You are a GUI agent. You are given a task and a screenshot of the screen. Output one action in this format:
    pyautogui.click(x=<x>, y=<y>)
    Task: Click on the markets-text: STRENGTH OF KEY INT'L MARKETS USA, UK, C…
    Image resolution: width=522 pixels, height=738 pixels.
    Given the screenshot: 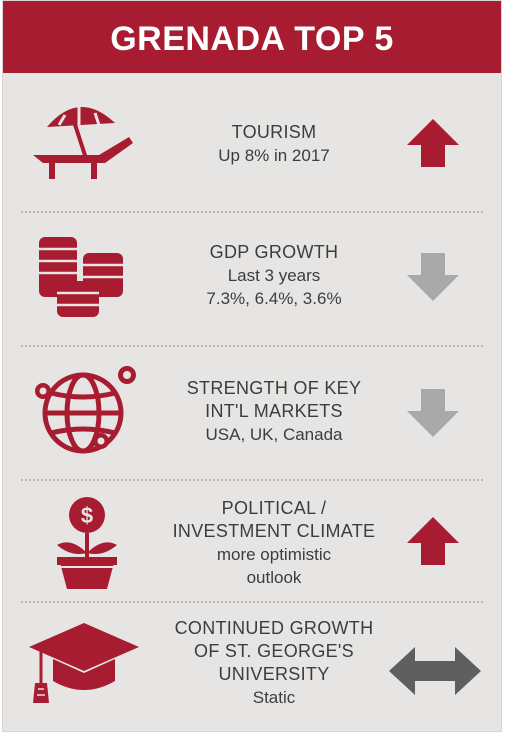 What is the action you would take?
    pyautogui.click(x=274, y=411)
    